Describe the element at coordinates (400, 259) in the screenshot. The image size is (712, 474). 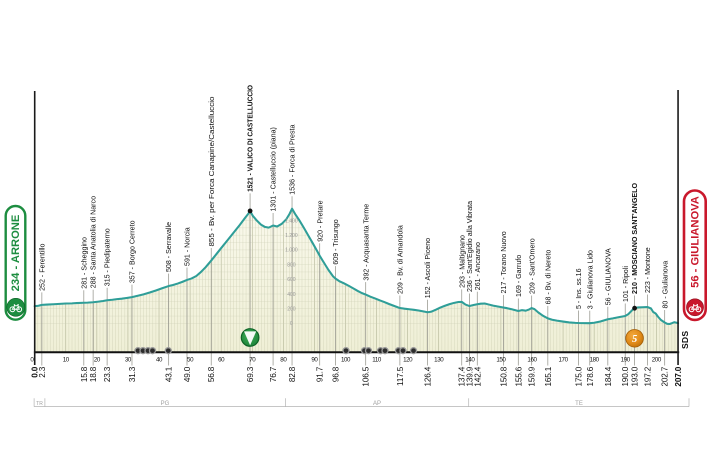
I see `svg-text: 209 - Bv. di Amandola` at that location.